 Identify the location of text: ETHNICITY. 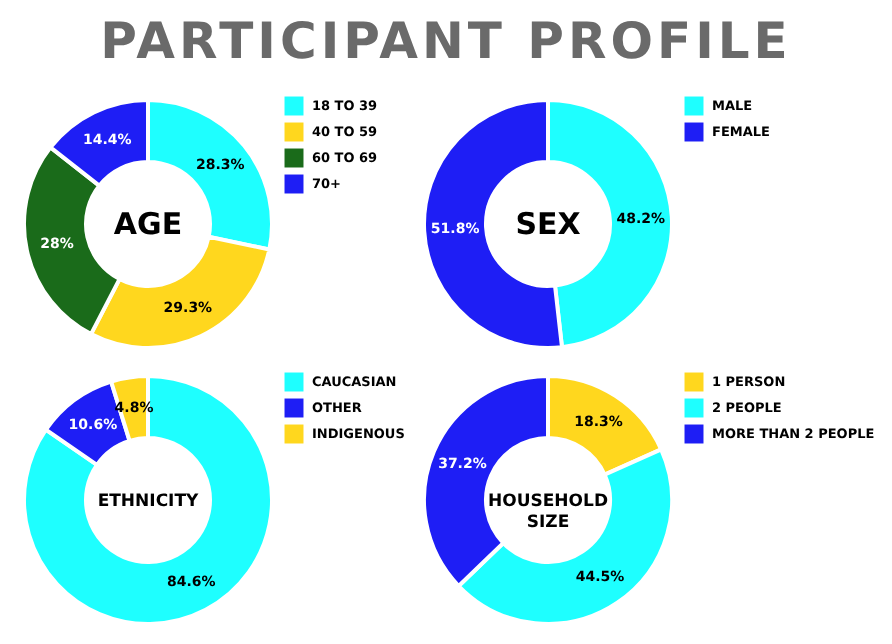
(149, 502).